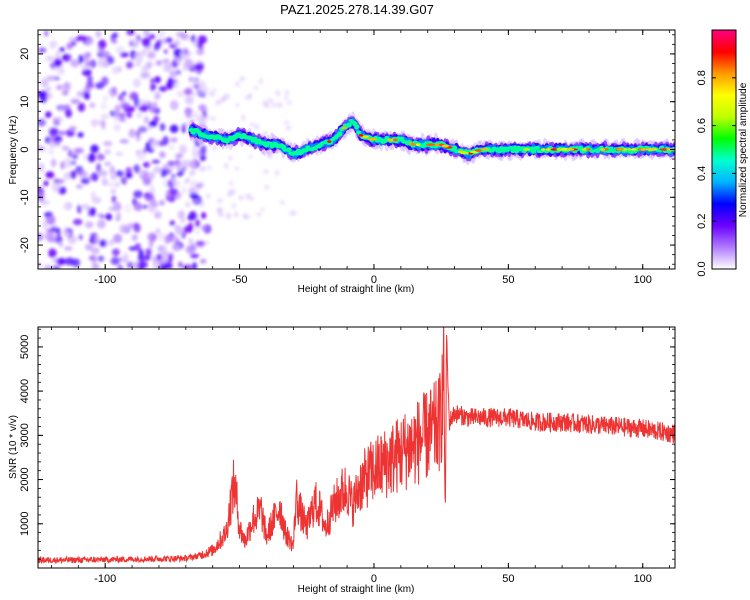 This screenshot has height=600, width=750. I want to click on colorbar-ticks: 0.0 0.2 0.4 0.6 0.8, so click(716, 173).